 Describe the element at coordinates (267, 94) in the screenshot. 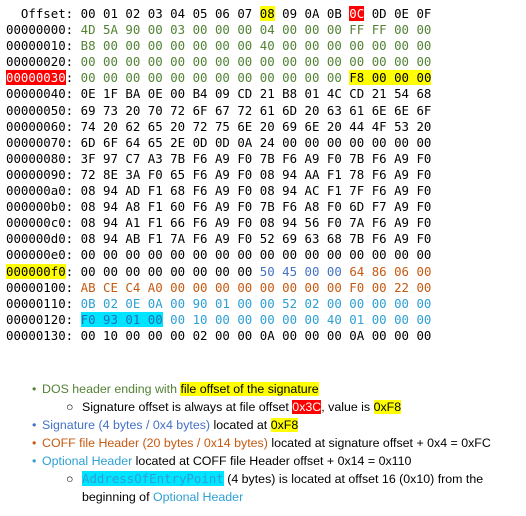

I see `hex-byte: 21` at that location.